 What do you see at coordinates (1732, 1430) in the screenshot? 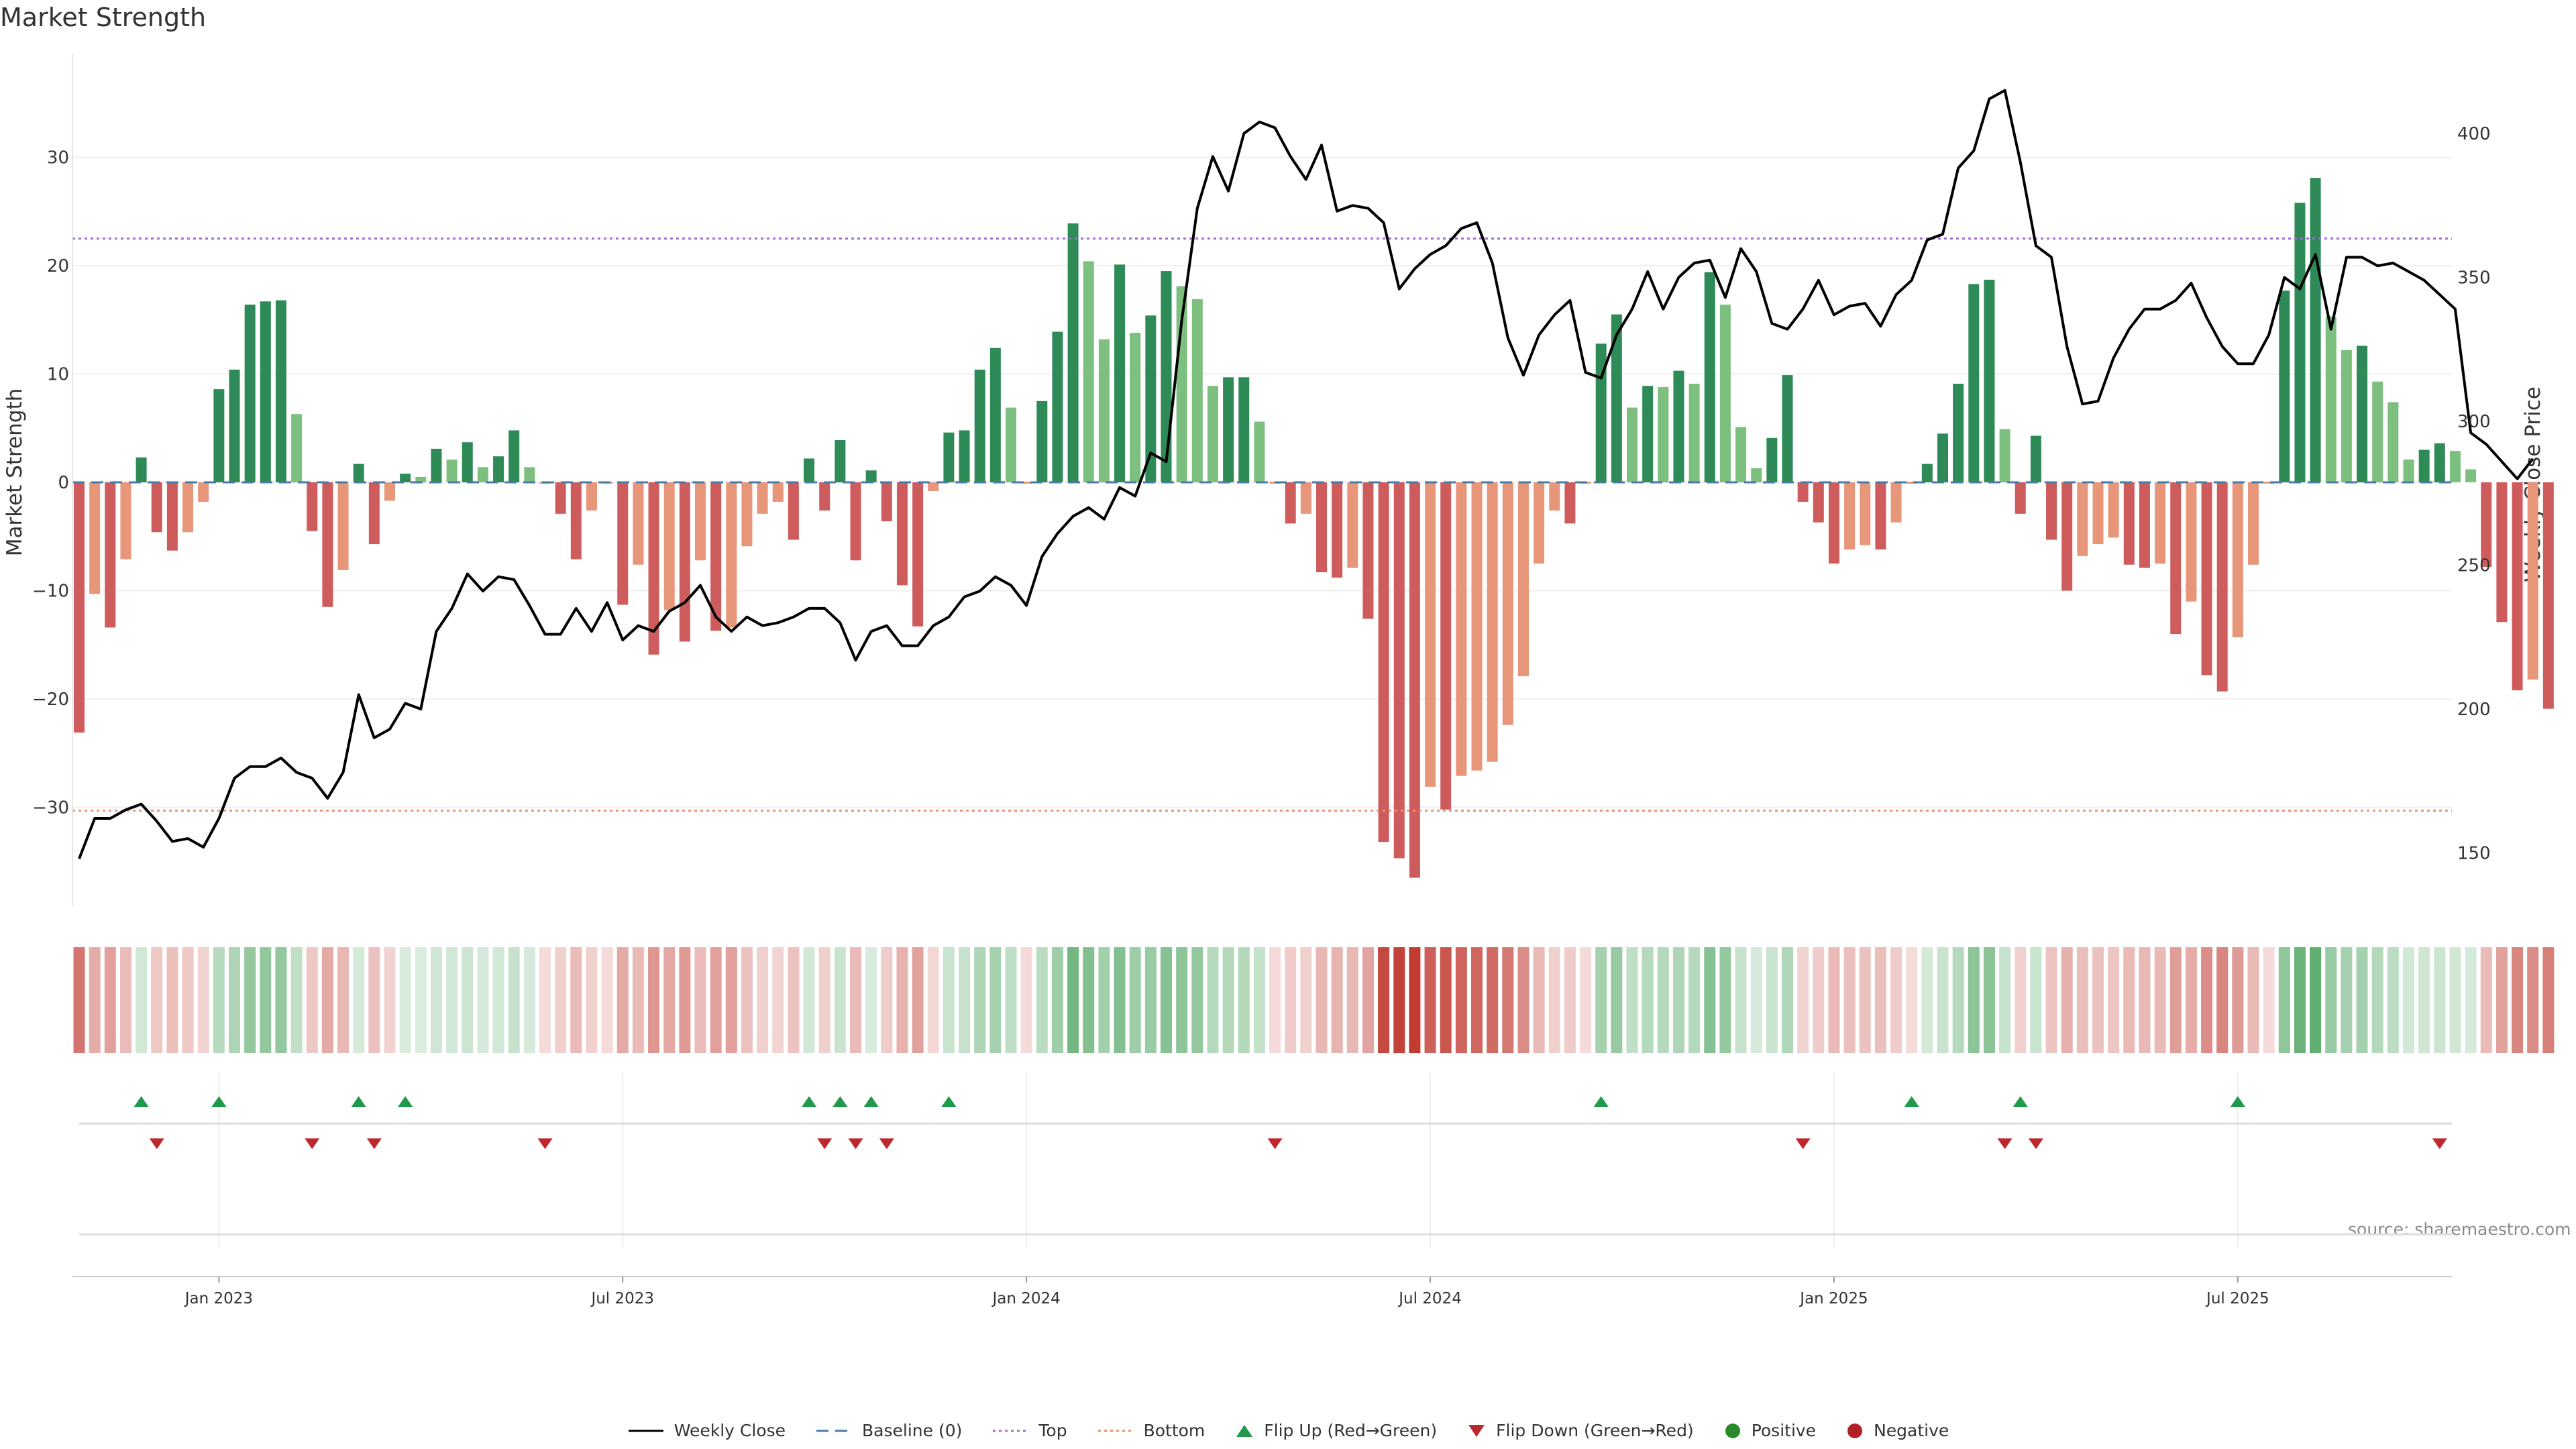
I see `circle-green-icon` at bounding box center [1732, 1430].